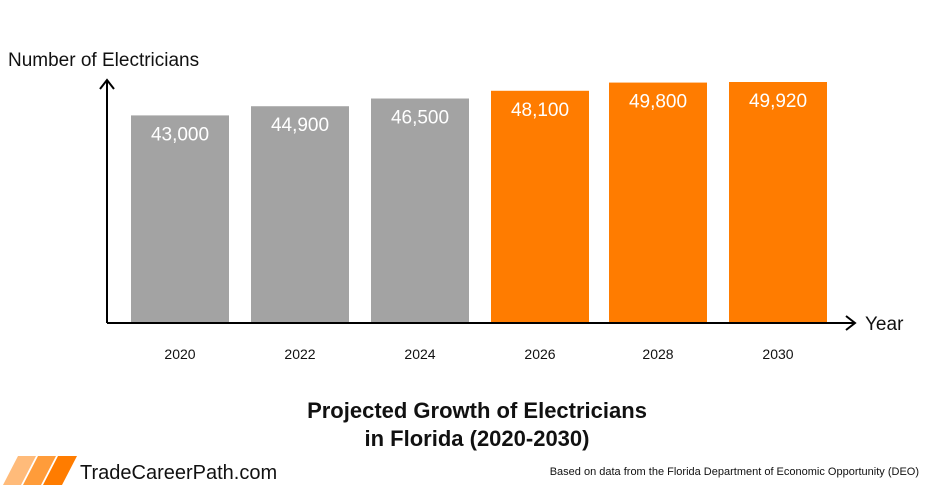  I want to click on x-tick-label: 2022, so click(299, 354).